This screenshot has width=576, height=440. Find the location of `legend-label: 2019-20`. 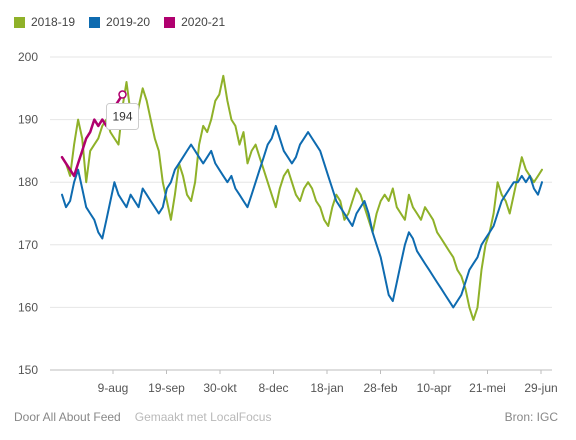

legend-label: 2019-20 is located at coordinates (128, 22).